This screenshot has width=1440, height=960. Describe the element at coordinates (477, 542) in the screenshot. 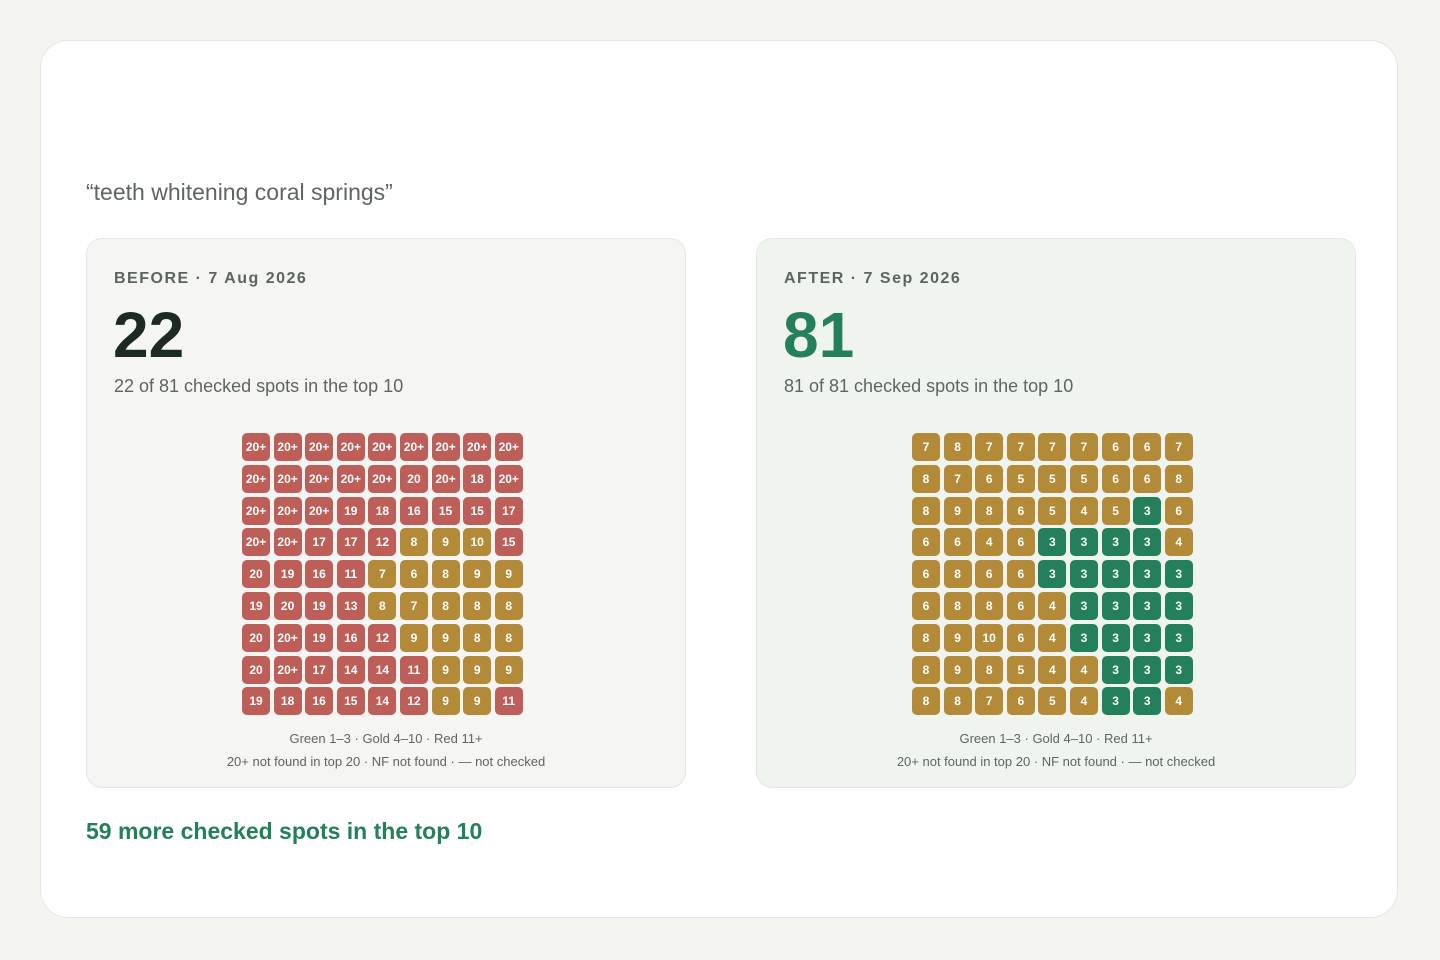

I see `rank-cell: 10` at that location.